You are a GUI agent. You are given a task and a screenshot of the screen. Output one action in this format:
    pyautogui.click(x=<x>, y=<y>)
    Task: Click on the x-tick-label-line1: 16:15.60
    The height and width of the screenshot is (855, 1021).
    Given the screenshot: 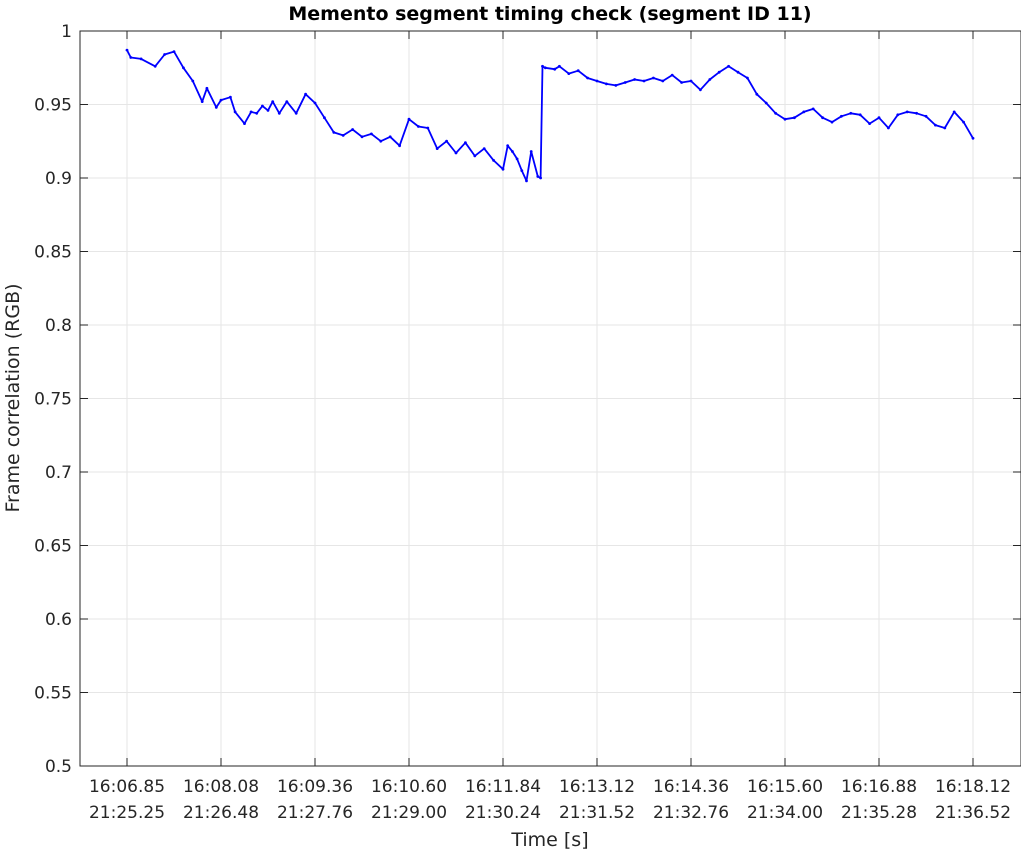 What is the action you would take?
    pyautogui.click(x=785, y=787)
    